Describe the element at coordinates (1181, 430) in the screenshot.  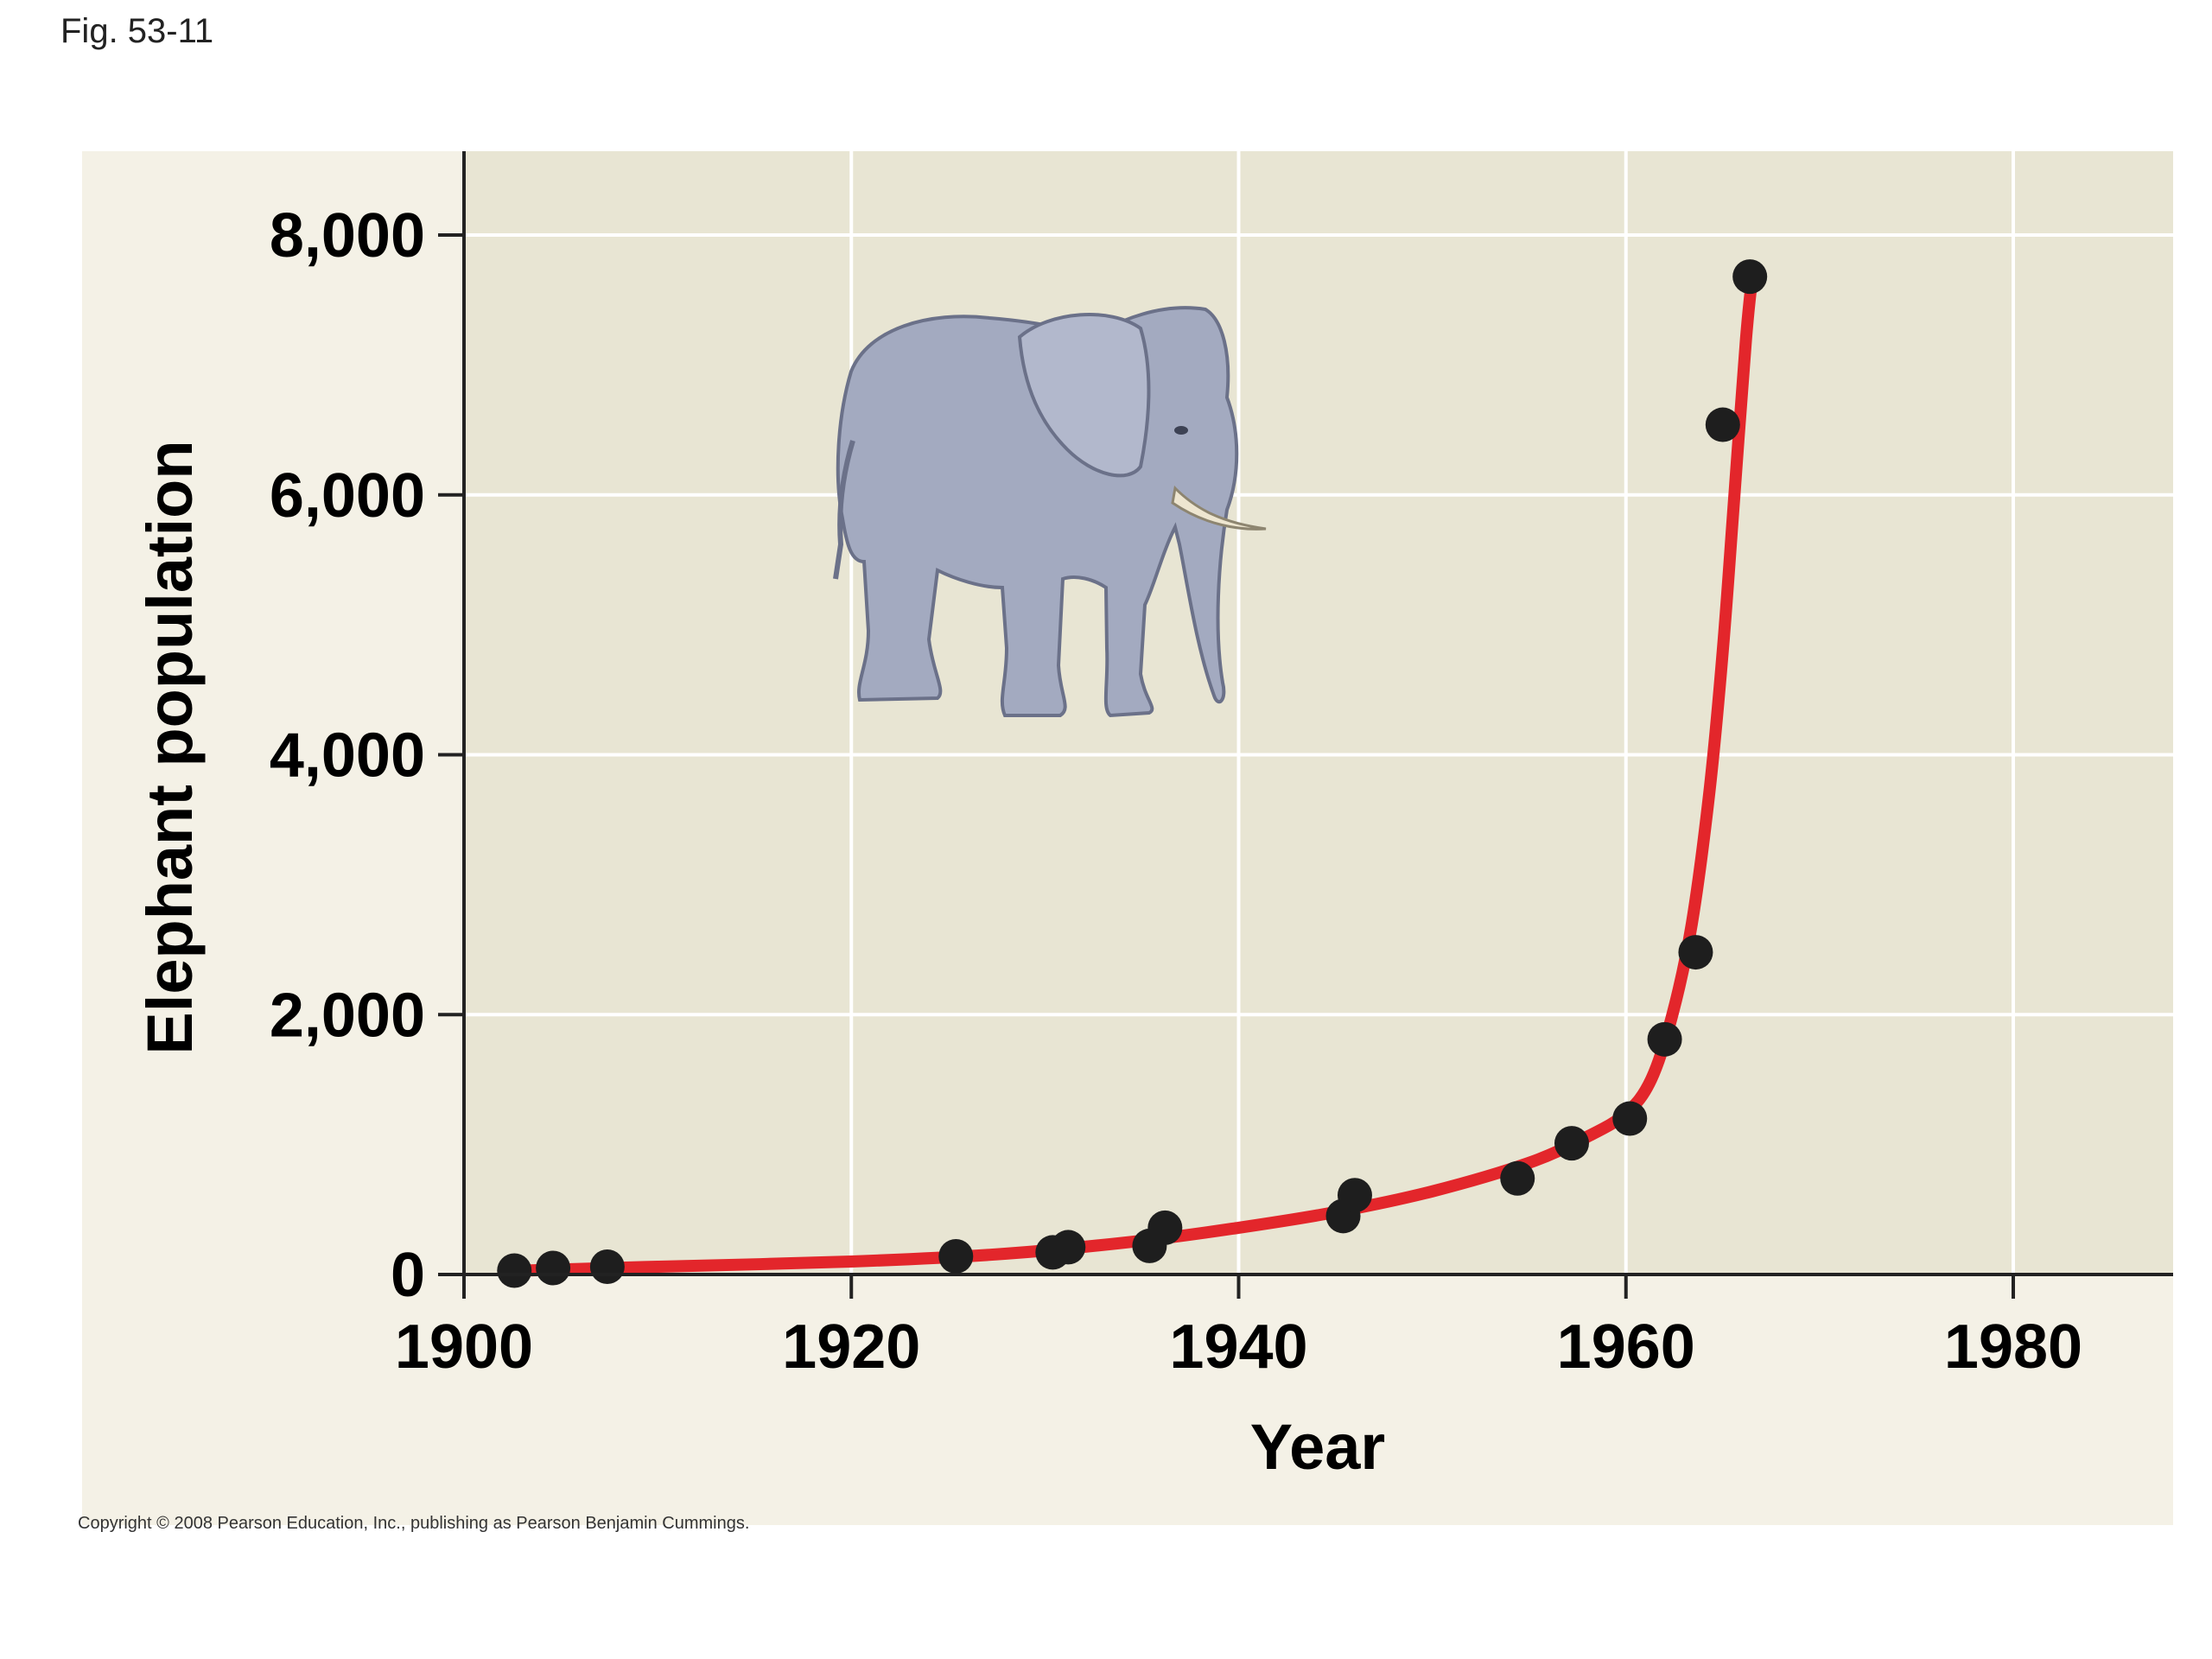
I see `elephant-eye` at that location.